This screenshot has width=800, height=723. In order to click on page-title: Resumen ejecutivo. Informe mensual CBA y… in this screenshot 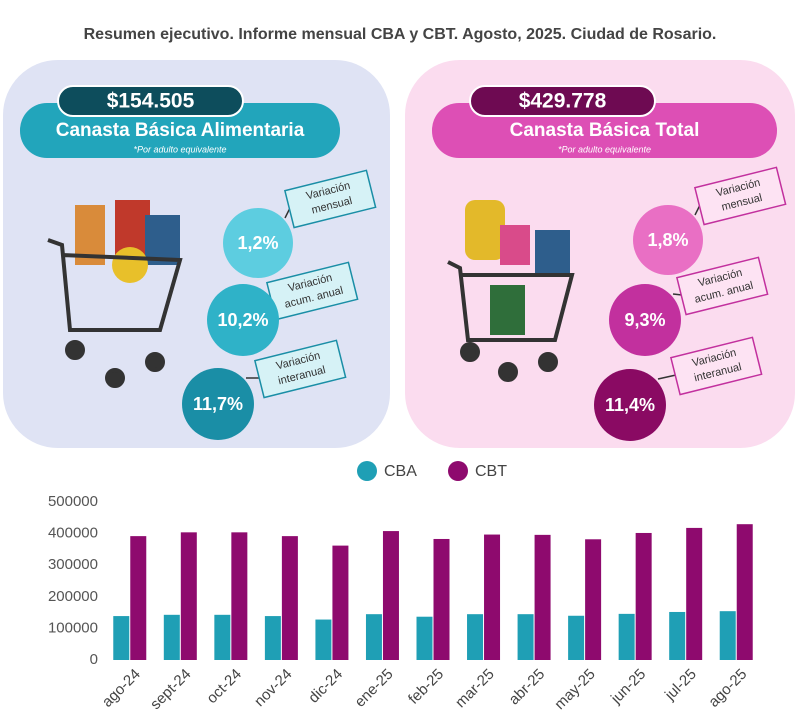, I will do `click(400, 34)`.